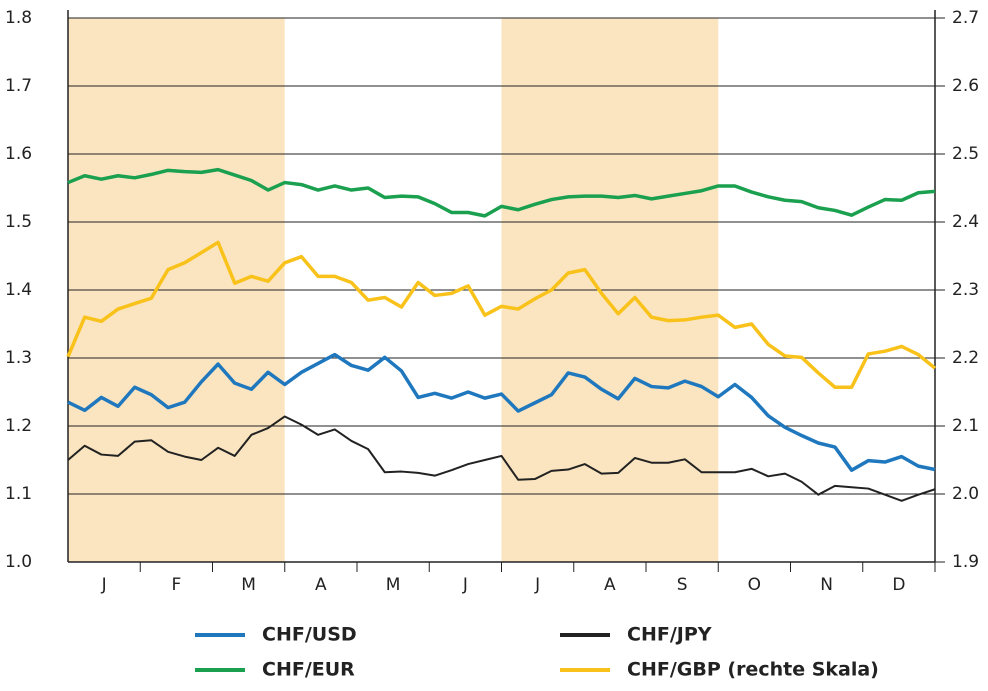 This screenshot has height=691, width=988. I want to click on y2-tick-label: 2.1, so click(965, 426).